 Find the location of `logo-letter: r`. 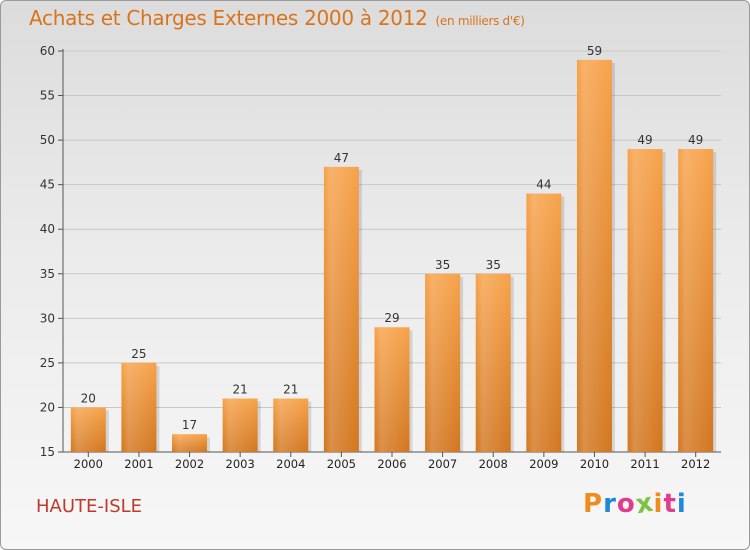

logo-letter: r is located at coordinates (610, 504).